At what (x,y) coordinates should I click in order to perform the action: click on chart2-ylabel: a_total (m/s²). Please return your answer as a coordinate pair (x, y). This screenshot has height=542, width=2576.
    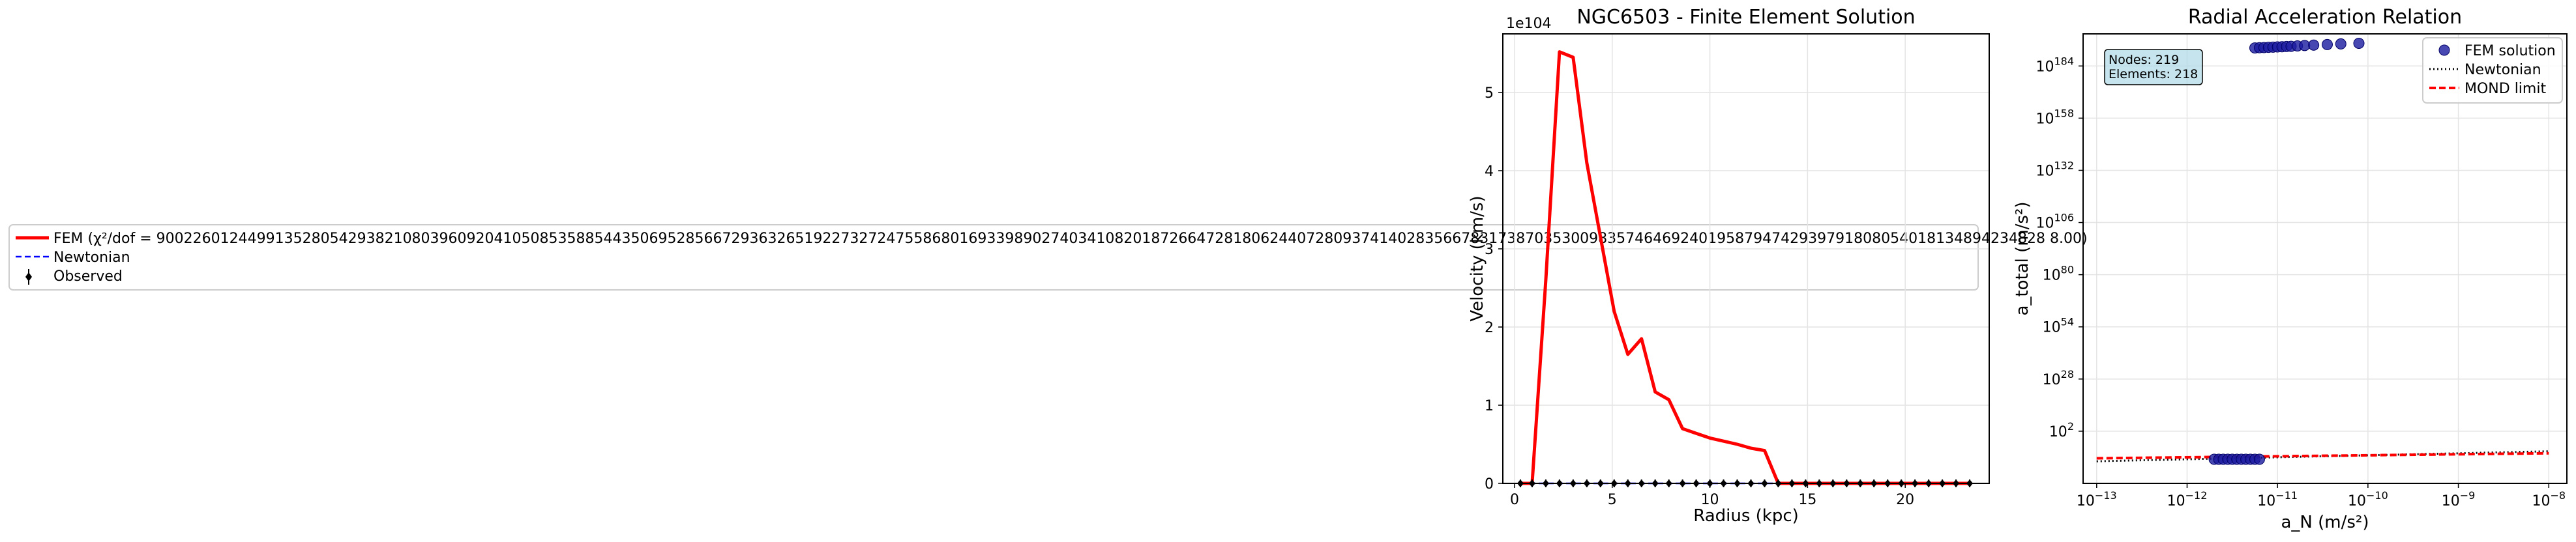
    Looking at the image, I should click on (2022, 259).